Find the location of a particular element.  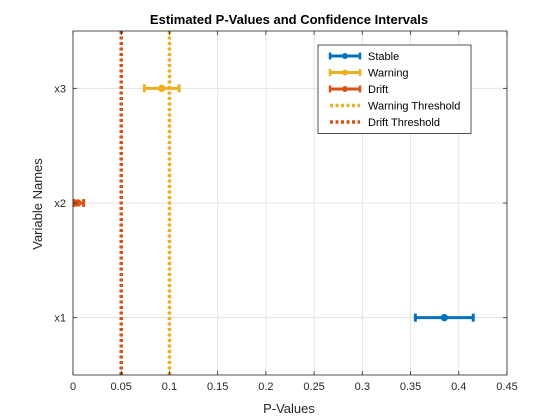

legend-label-stable: Stable is located at coordinates (383, 57).